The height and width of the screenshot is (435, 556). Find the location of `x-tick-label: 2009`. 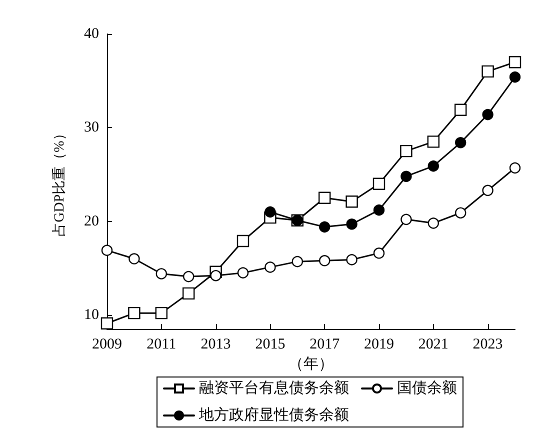

x-tick-label: 2009 is located at coordinates (107, 344).